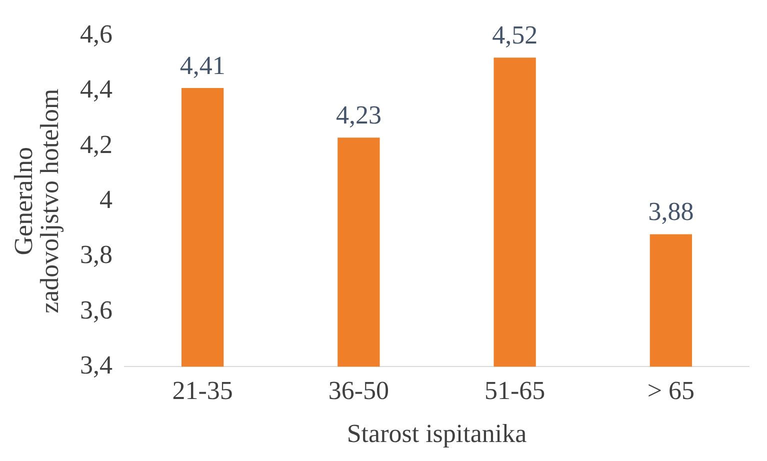 The height and width of the screenshot is (461, 767). I want to click on y-tick-label: 4,4, so click(96, 89).